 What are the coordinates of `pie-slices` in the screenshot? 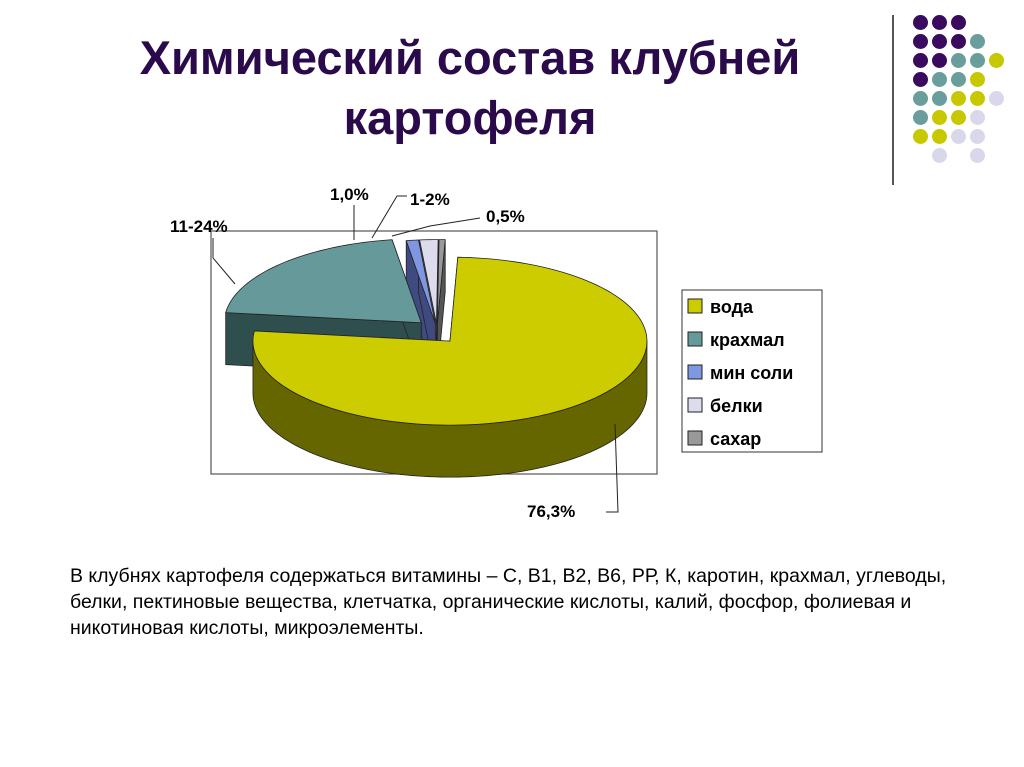 It's located at (436, 358).